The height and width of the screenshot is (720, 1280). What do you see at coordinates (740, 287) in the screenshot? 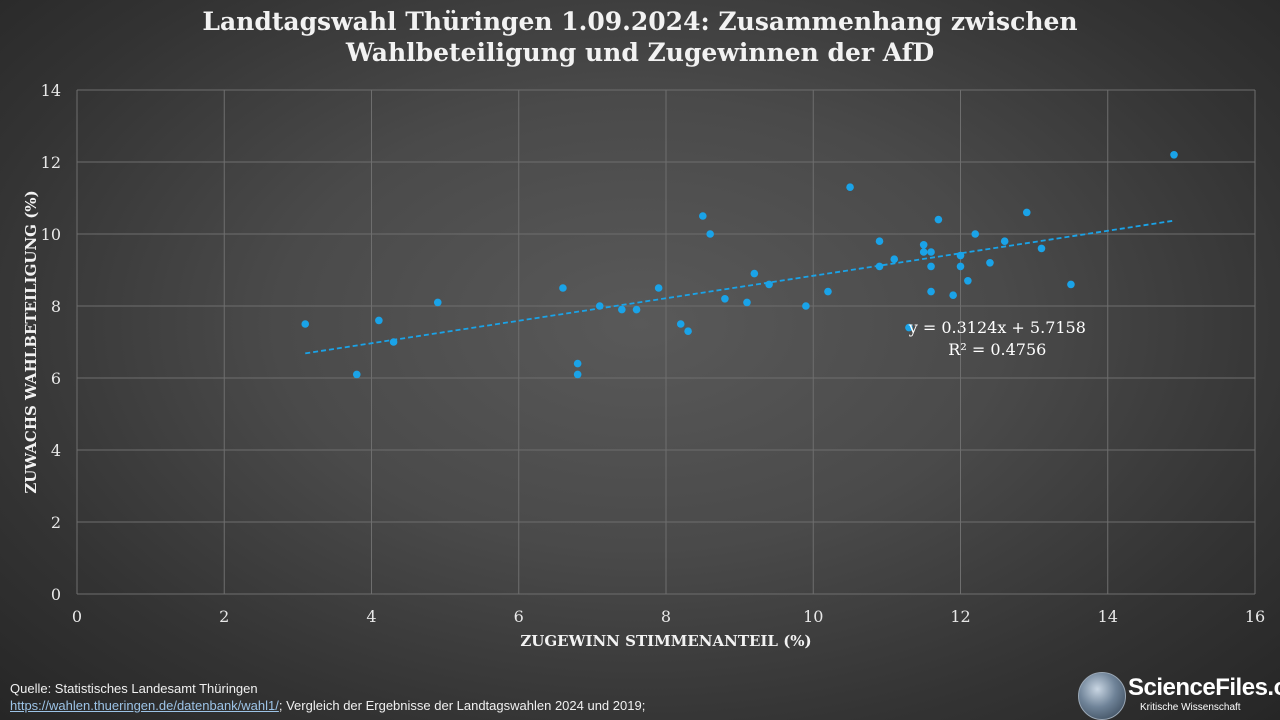
I see `trendline` at bounding box center [740, 287].